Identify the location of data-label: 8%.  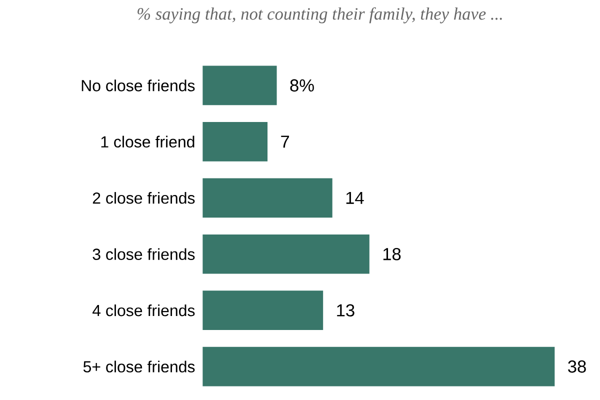
(302, 85).